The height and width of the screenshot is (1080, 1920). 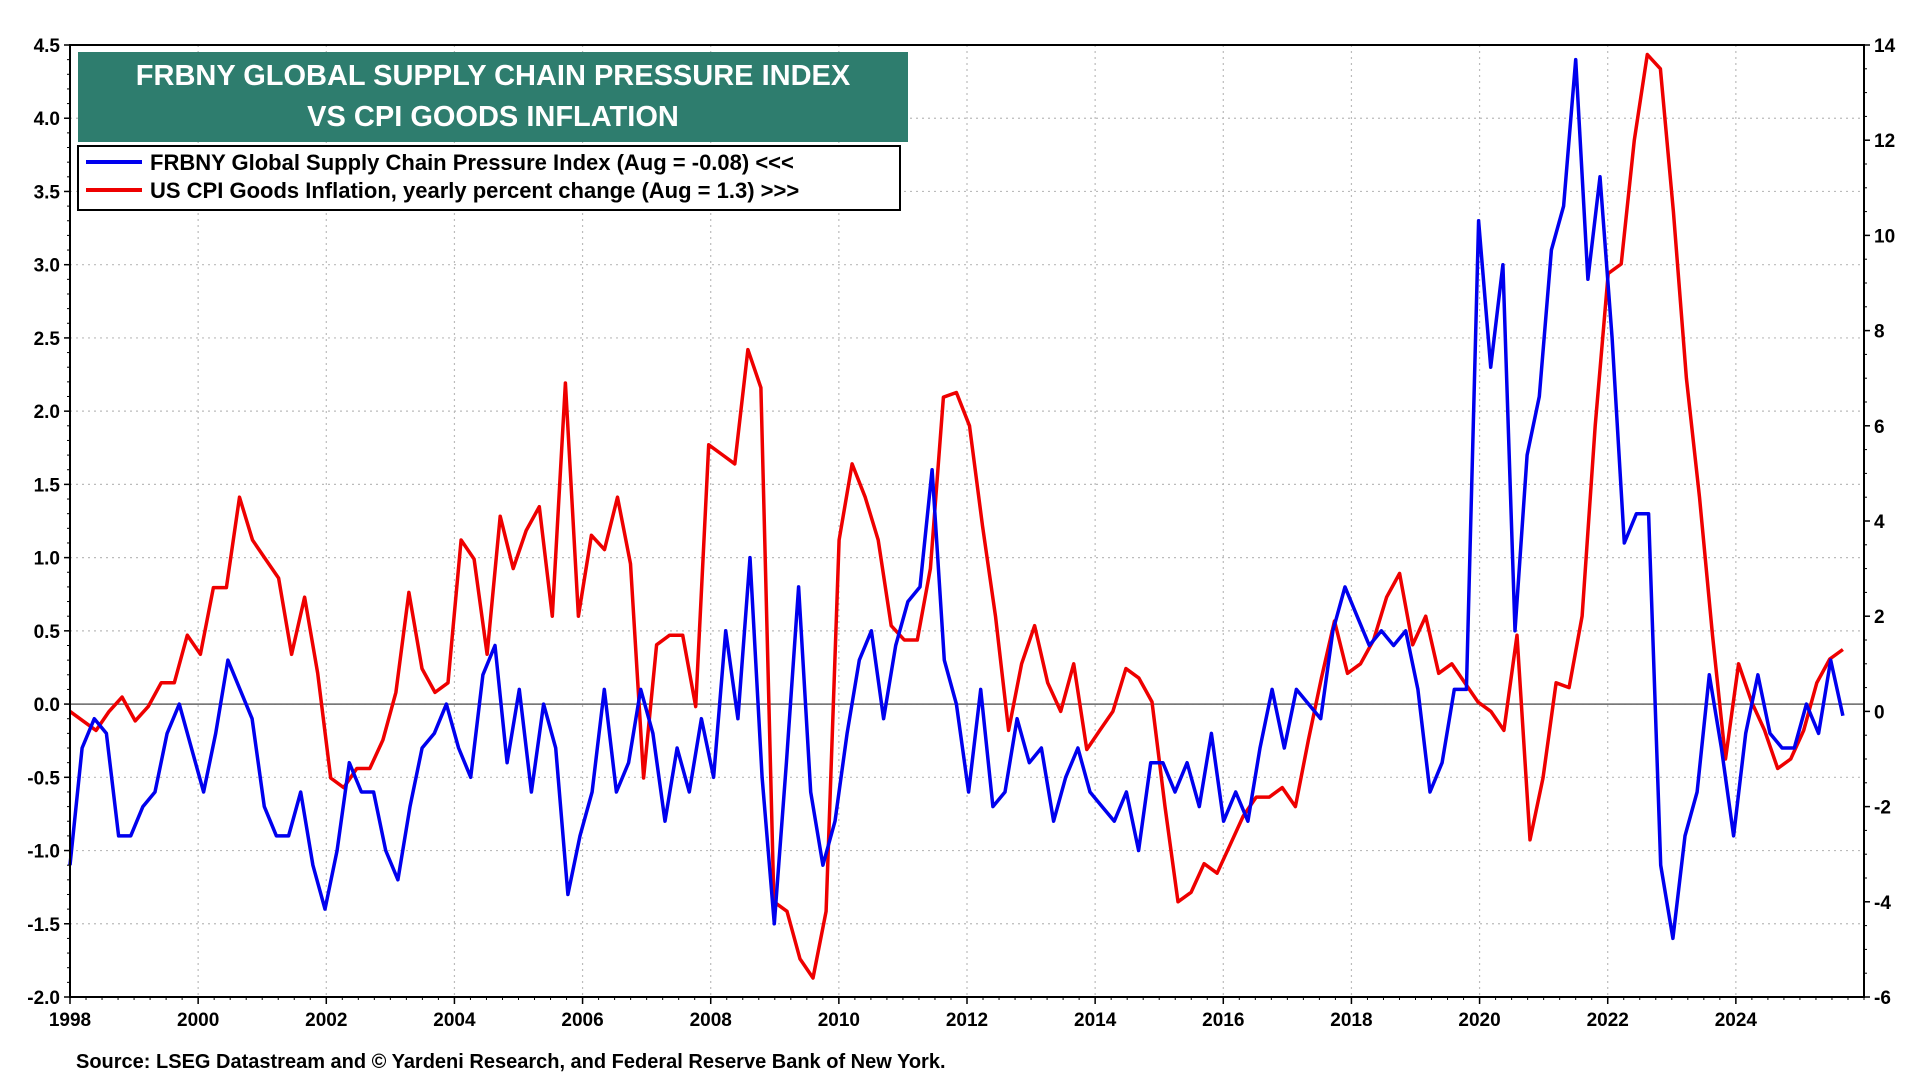 What do you see at coordinates (711, 1020) in the screenshot?
I see `x-tick-label: 2008` at bounding box center [711, 1020].